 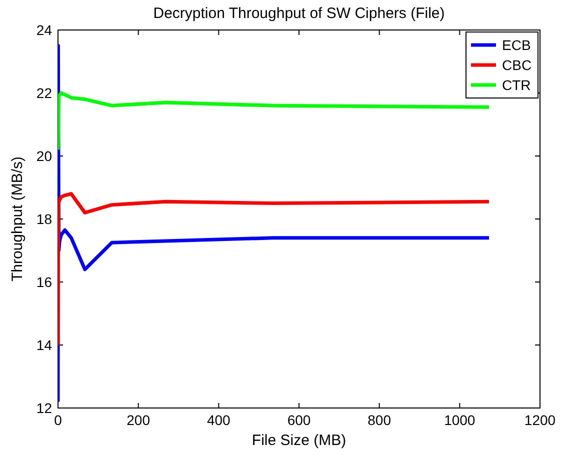 What do you see at coordinates (299, 420) in the screenshot?
I see `x-tick-label: 600` at bounding box center [299, 420].